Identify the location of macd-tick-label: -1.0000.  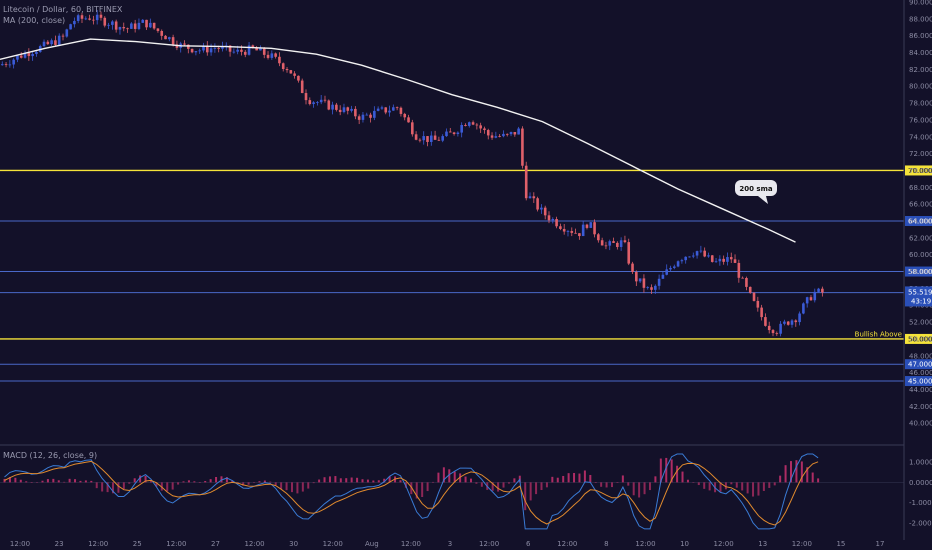
(920, 503).